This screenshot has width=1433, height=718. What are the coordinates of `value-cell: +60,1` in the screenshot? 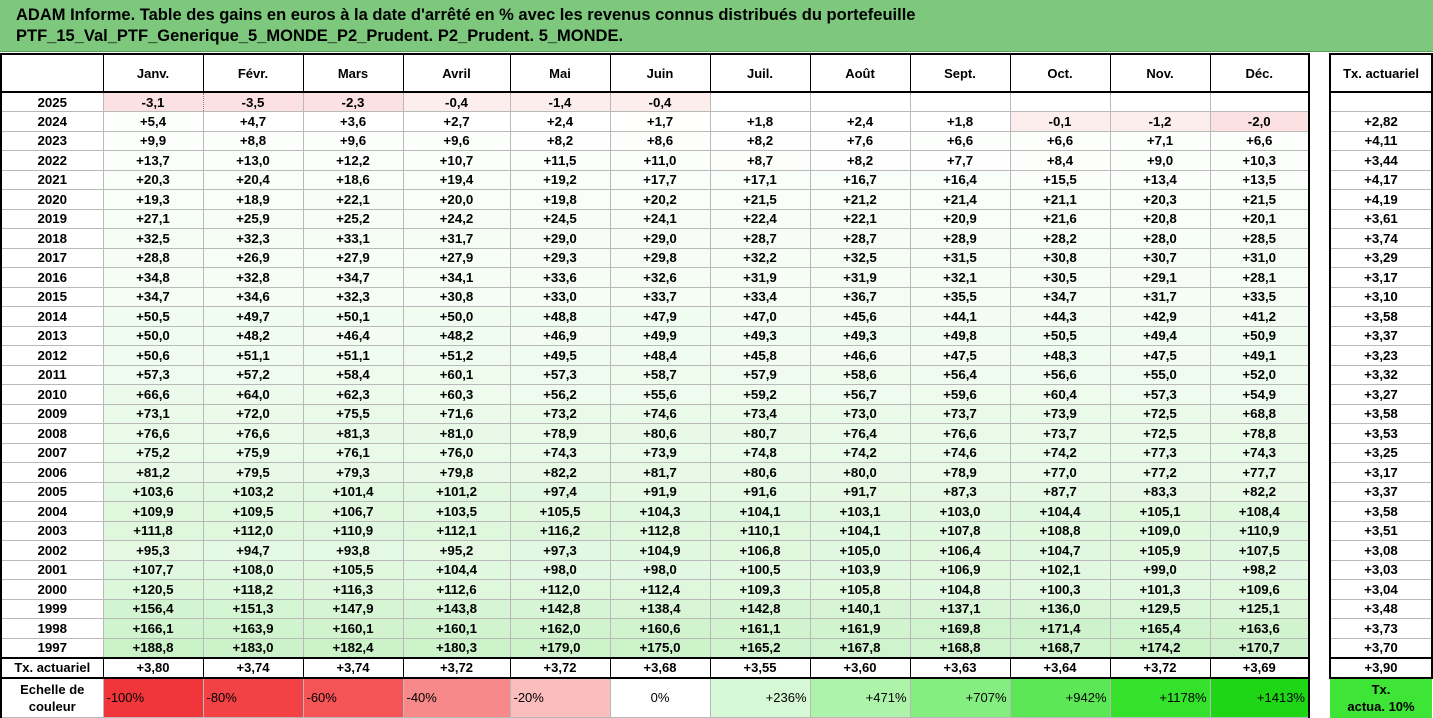 It's located at (456, 374).